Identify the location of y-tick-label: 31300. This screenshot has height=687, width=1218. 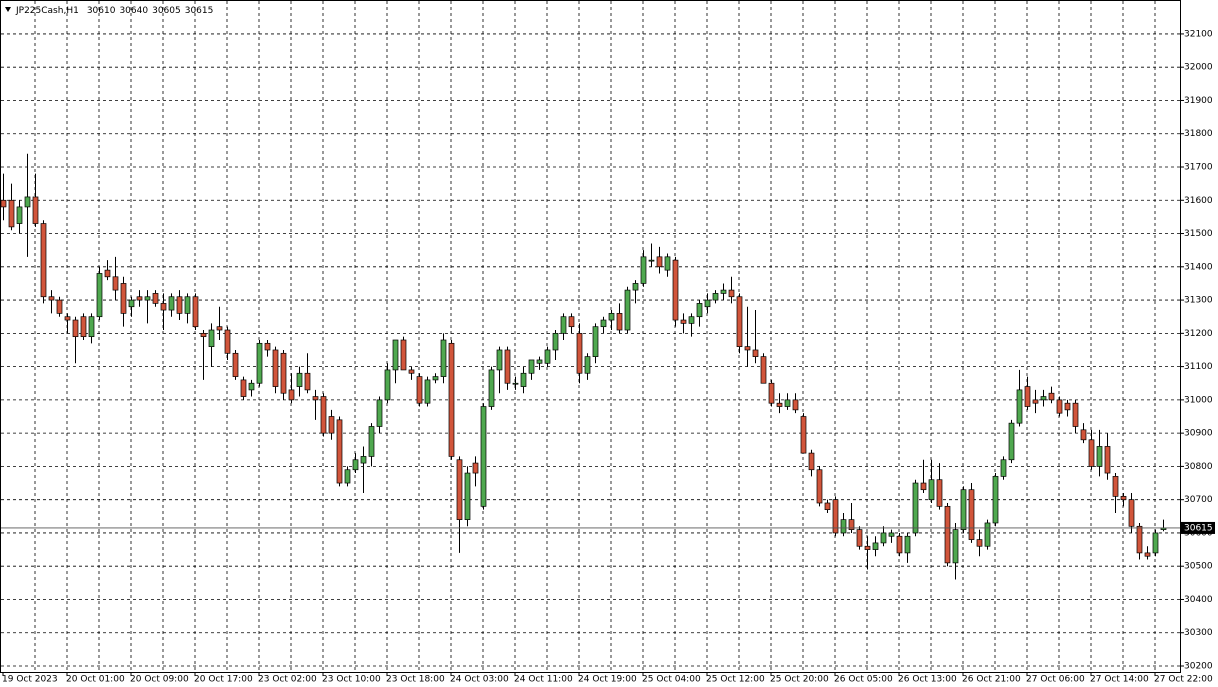
(1198, 301).